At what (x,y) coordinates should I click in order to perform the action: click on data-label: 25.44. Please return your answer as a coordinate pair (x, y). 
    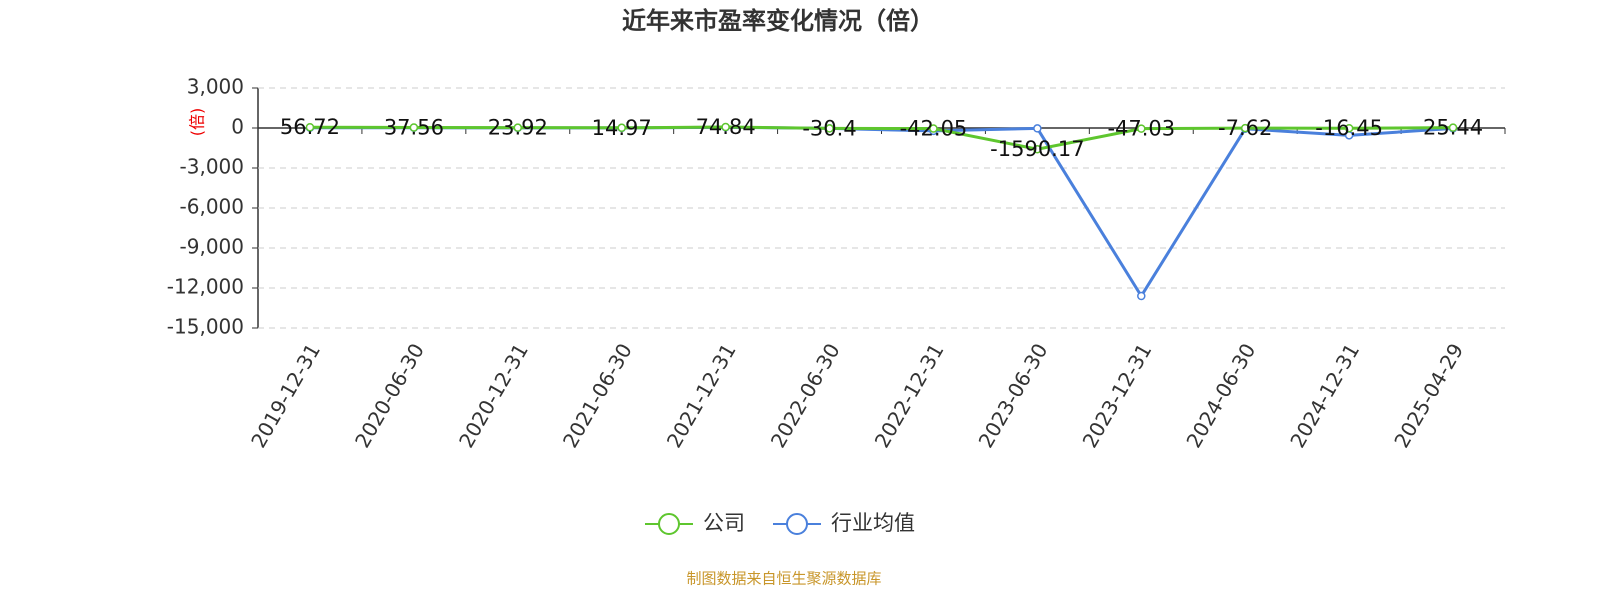
    Looking at the image, I should click on (1453, 128).